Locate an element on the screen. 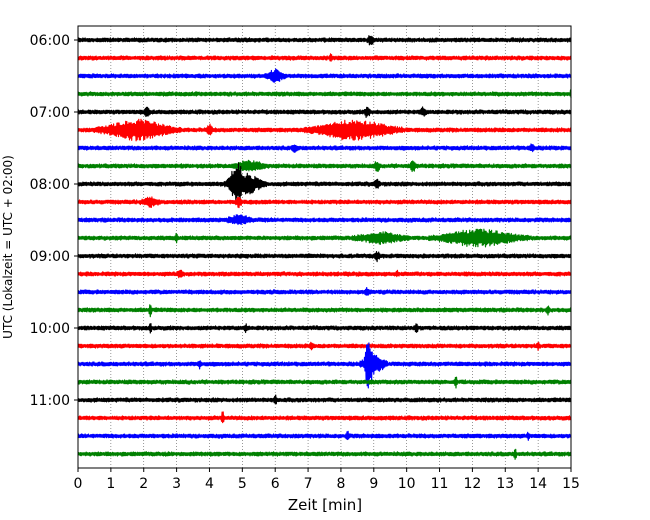 The height and width of the screenshot is (520, 650). y-tick-label: 08:00 is located at coordinates (50, 185).